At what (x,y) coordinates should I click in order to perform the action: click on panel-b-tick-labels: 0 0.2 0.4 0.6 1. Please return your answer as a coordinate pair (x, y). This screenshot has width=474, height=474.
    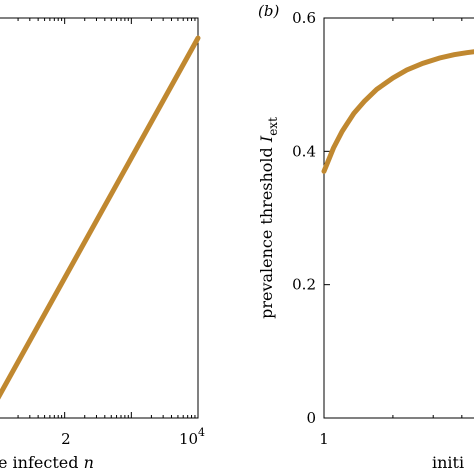
    Looking at the image, I should click on (310, 228).